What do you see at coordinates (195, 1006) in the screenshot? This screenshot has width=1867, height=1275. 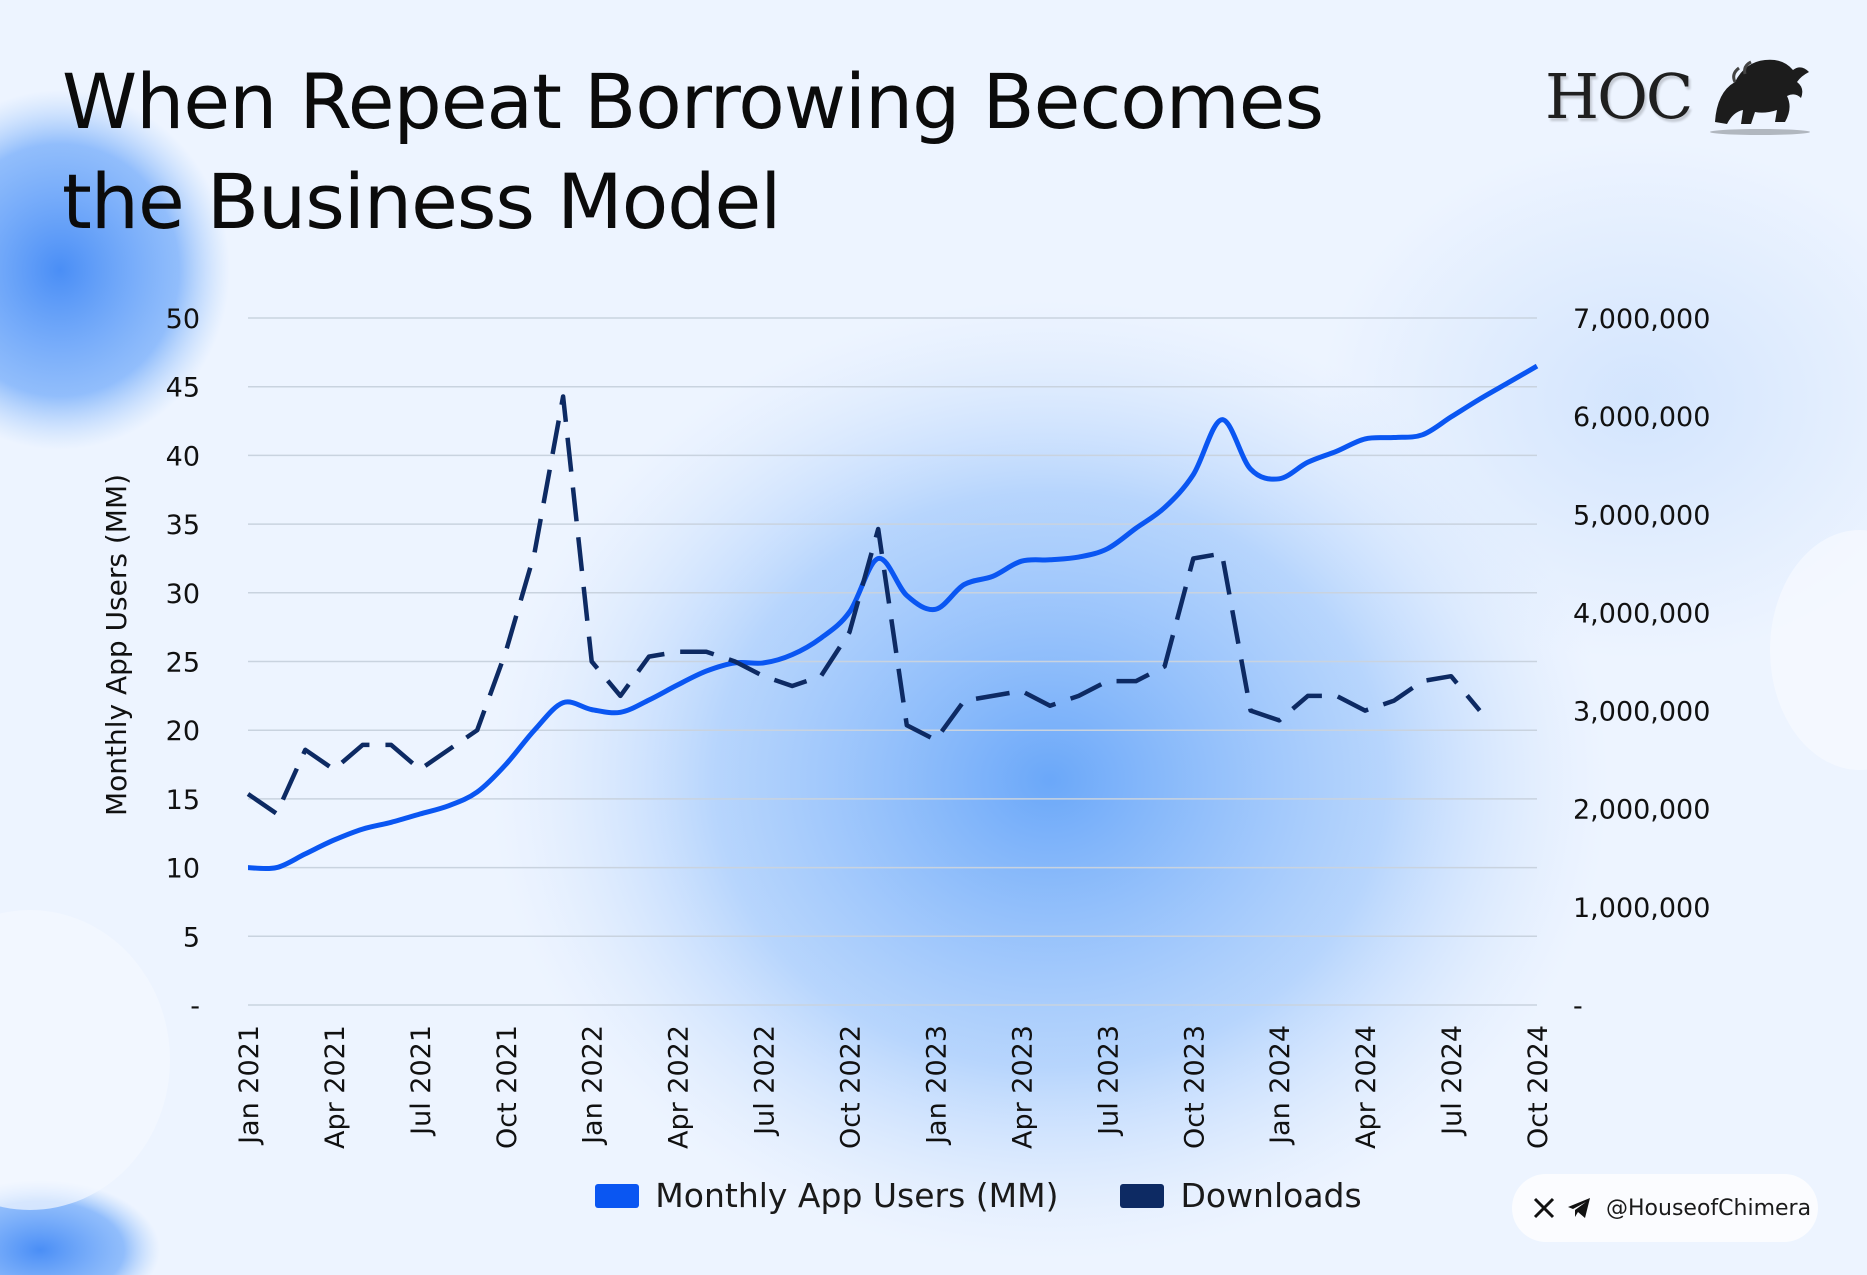 I see `left-y-tick-label: -` at bounding box center [195, 1006].